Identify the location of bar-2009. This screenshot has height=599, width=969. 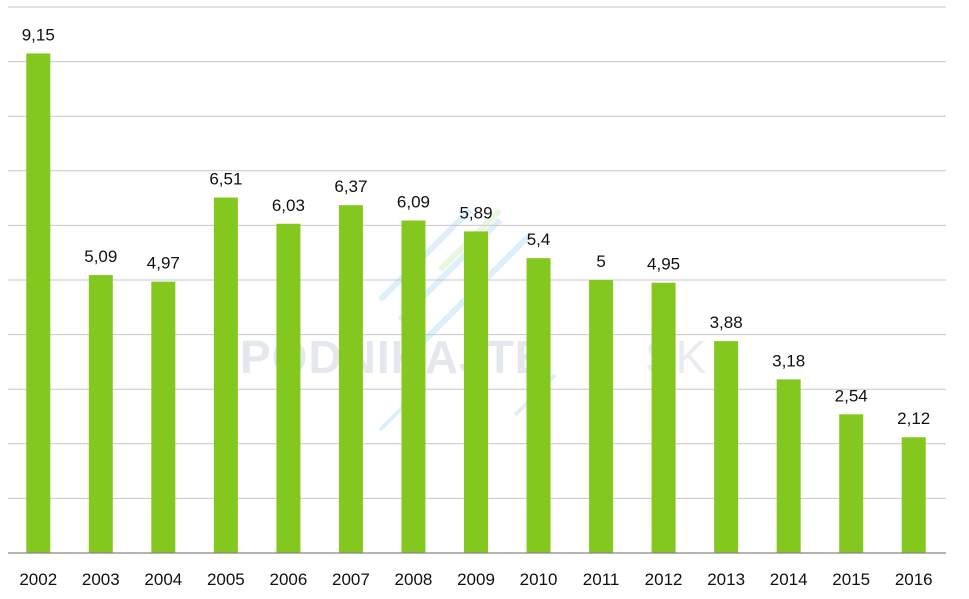
(476, 392).